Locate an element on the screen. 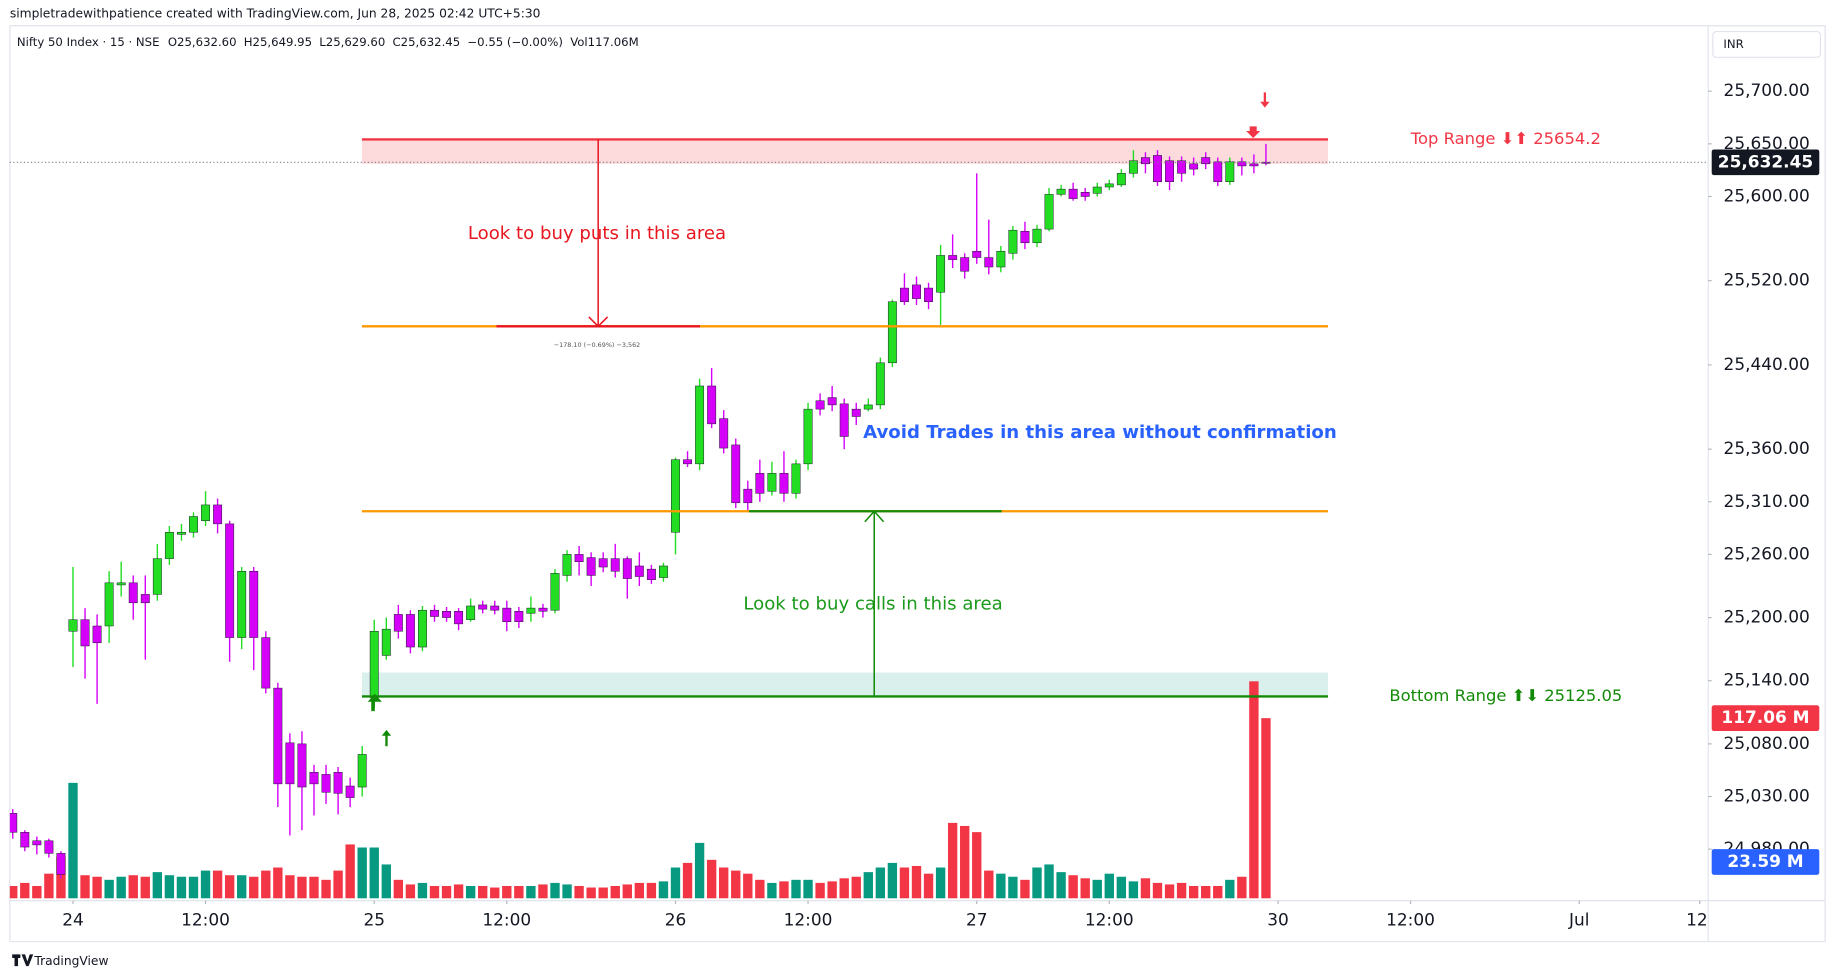  y-tick-label: 25,080.00 is located at coordinates (1767, 743).